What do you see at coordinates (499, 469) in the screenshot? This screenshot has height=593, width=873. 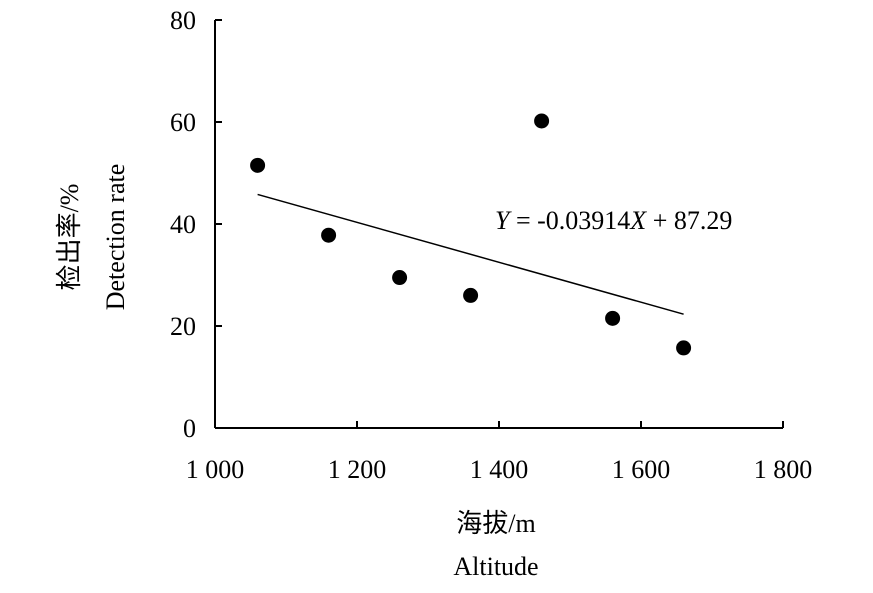 I see `x-tick-label: 1 400` at bounding box center [499, 469].